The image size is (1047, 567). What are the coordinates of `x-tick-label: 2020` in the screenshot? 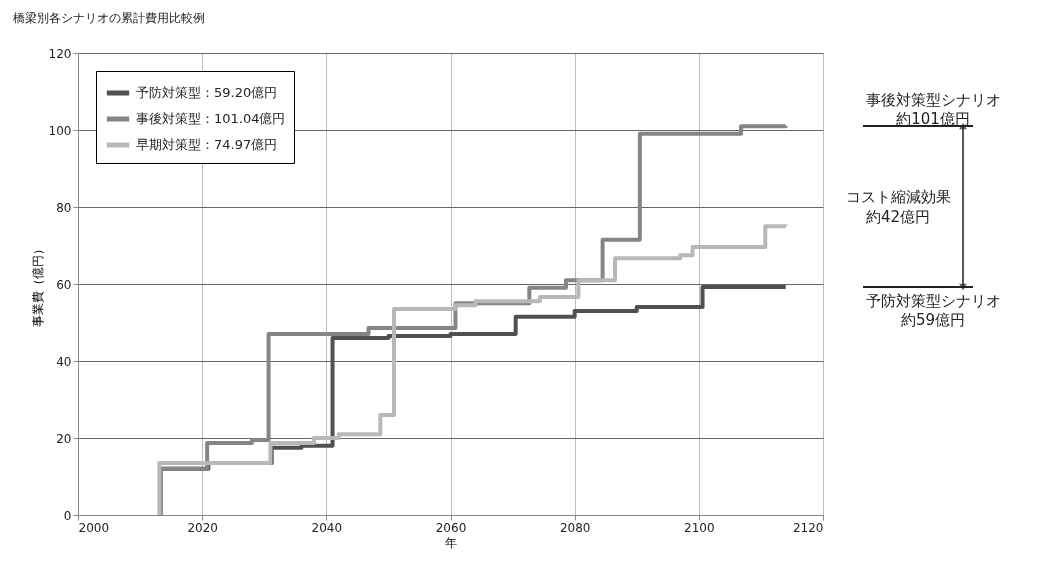 It's located at (202, 527).